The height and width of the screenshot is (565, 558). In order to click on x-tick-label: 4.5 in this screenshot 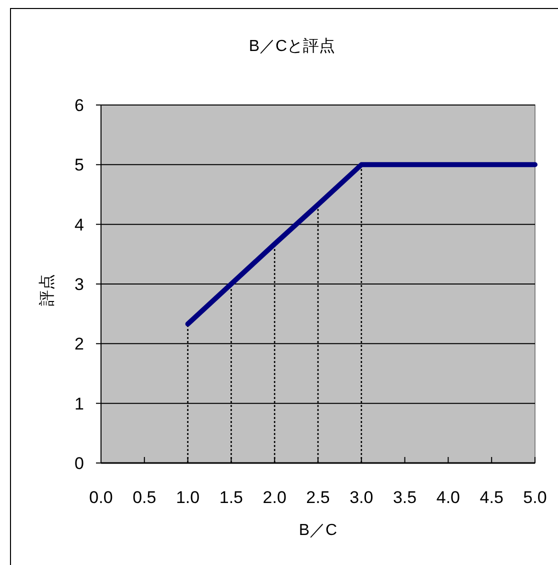, I will do `click(492, 497)`.